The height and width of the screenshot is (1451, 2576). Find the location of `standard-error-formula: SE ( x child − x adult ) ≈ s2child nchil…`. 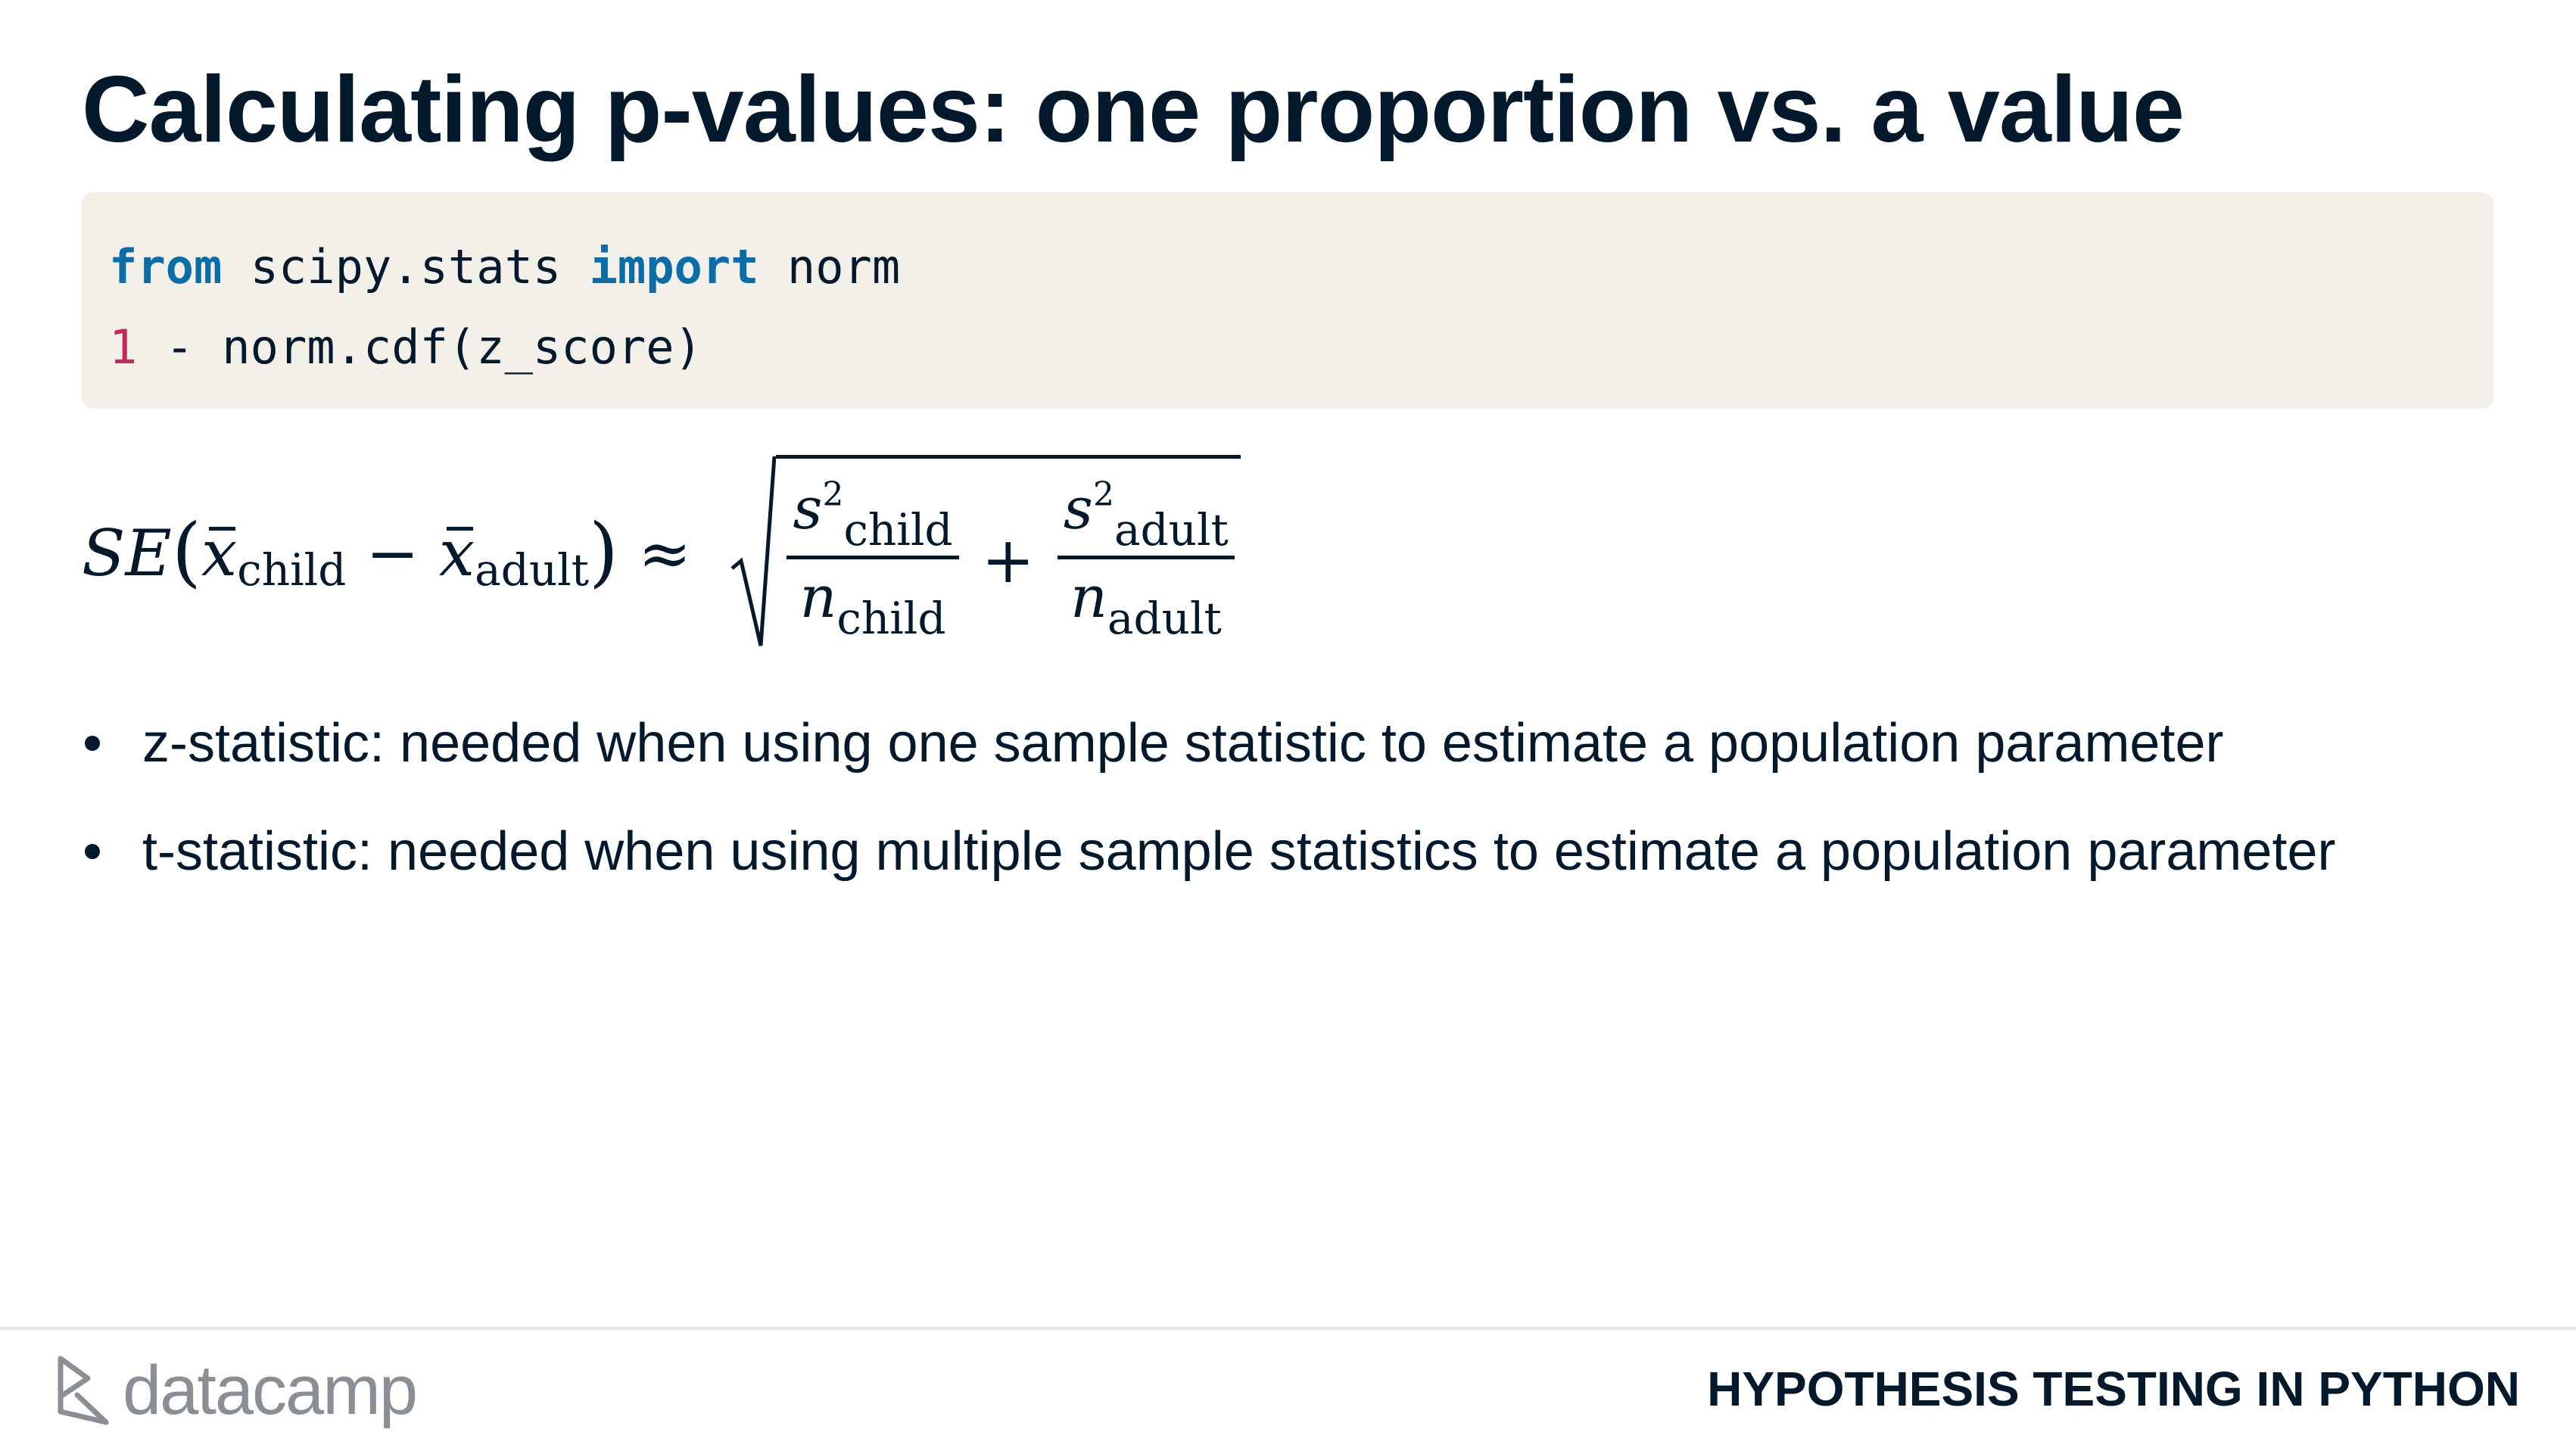

standard-error-formula: SE ( x child − x adult ) ≈ s2child nchil… is located at coordinates (661, 553).